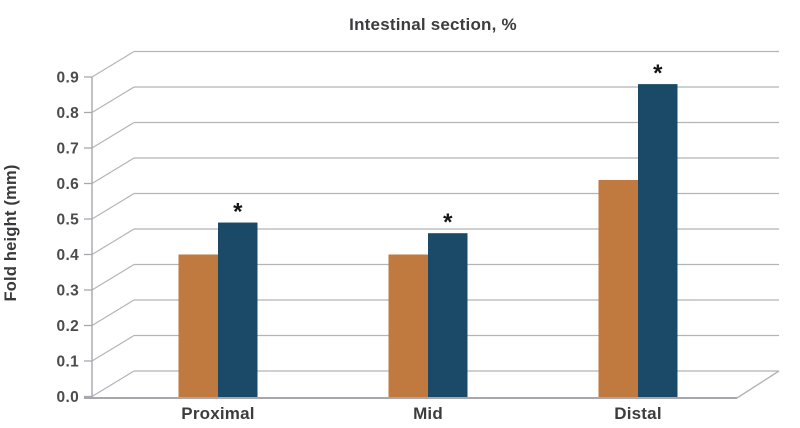 The image size is (800, 428). What do you see at coordinates (74, 238) in the screenshot?
I see `tick-labels-layer: 0.0 0.1 0.2 0.3 0.4 0.5 0.6 0.7 0.8 0.9` at bounding box center [74, 238].